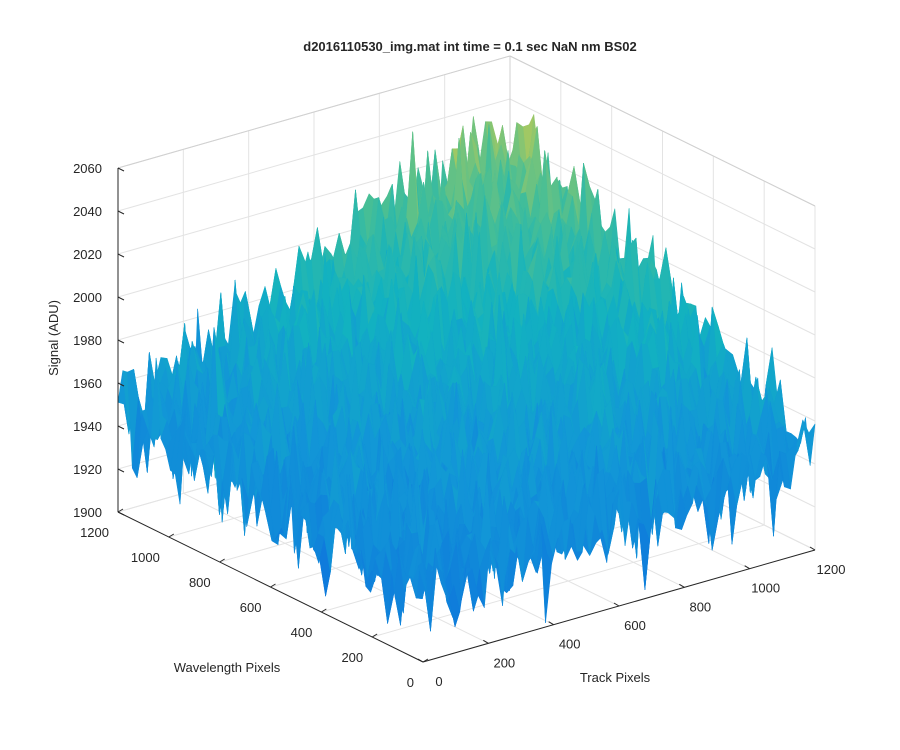 Image resolution: width=900 pixels, height=750 pixels. I want to click on z-tick-label: 2060, so click(87, 168).